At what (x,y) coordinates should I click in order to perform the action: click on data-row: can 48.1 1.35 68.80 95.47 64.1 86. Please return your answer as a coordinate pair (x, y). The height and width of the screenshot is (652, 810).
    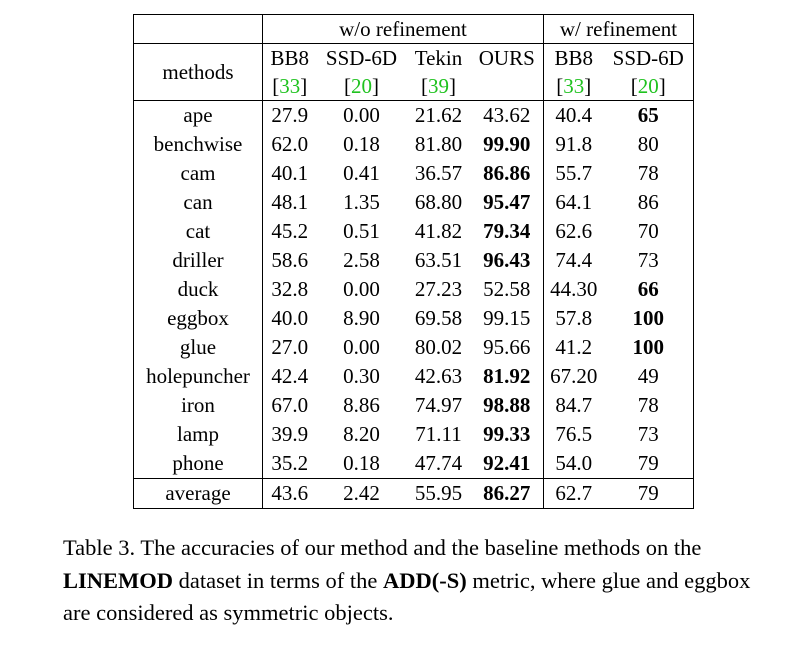
    Looking at the image, I should click on (413, 202).